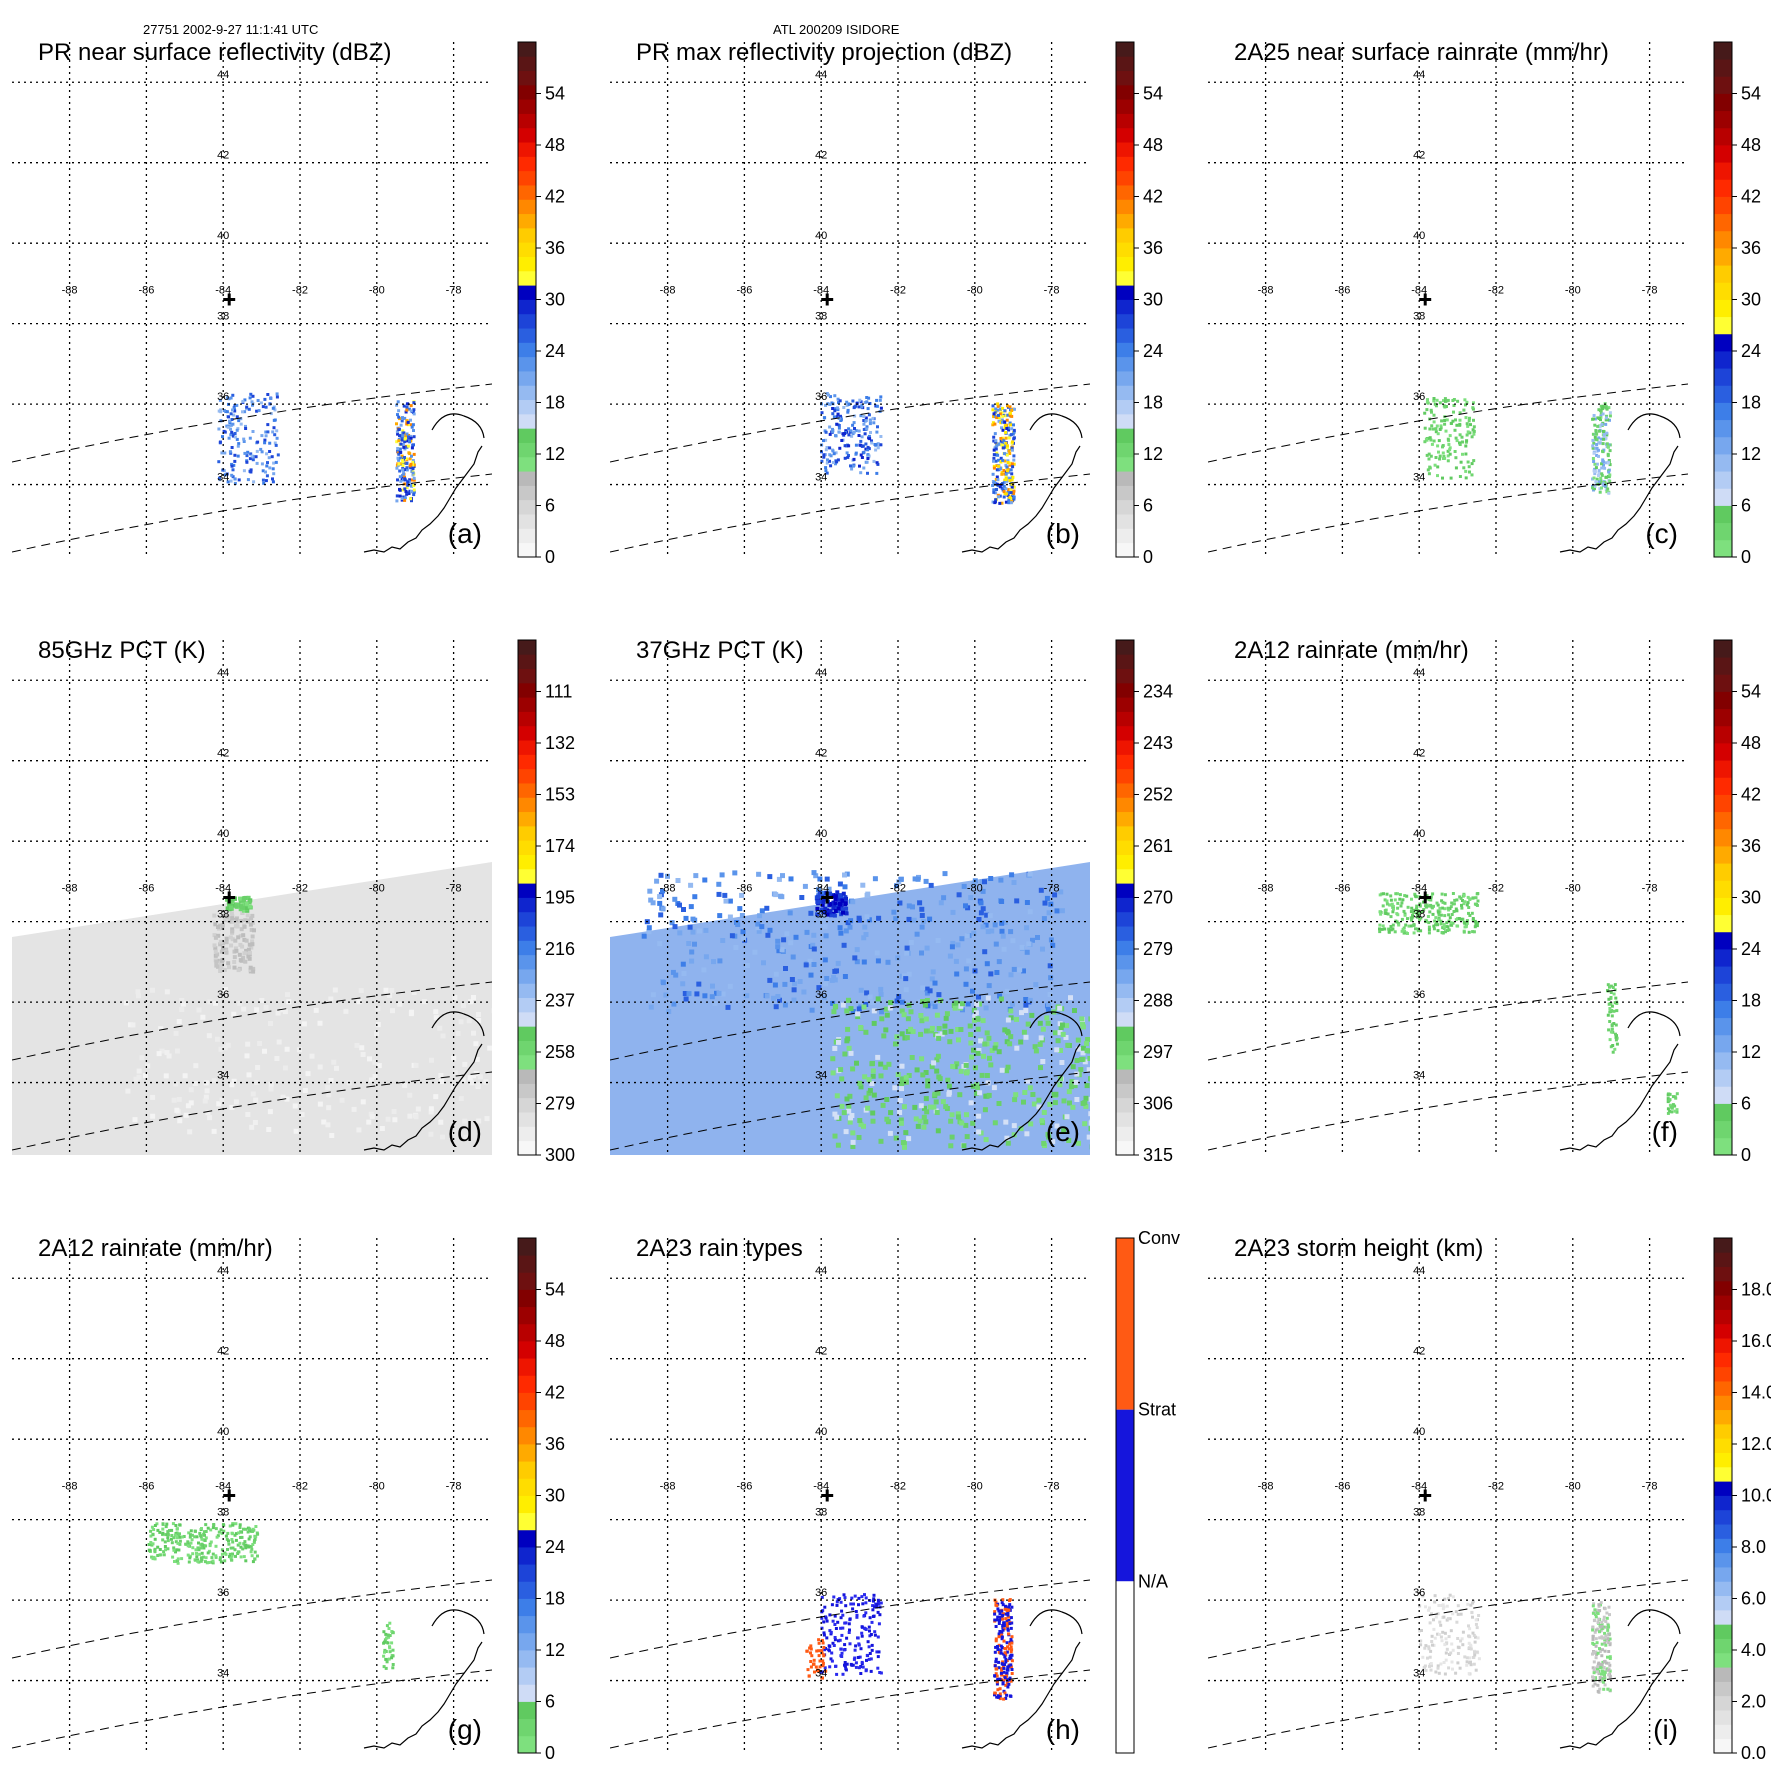  I want to click on panel-title: PR near surface reflectivity (dBZ), so click(214, 52).